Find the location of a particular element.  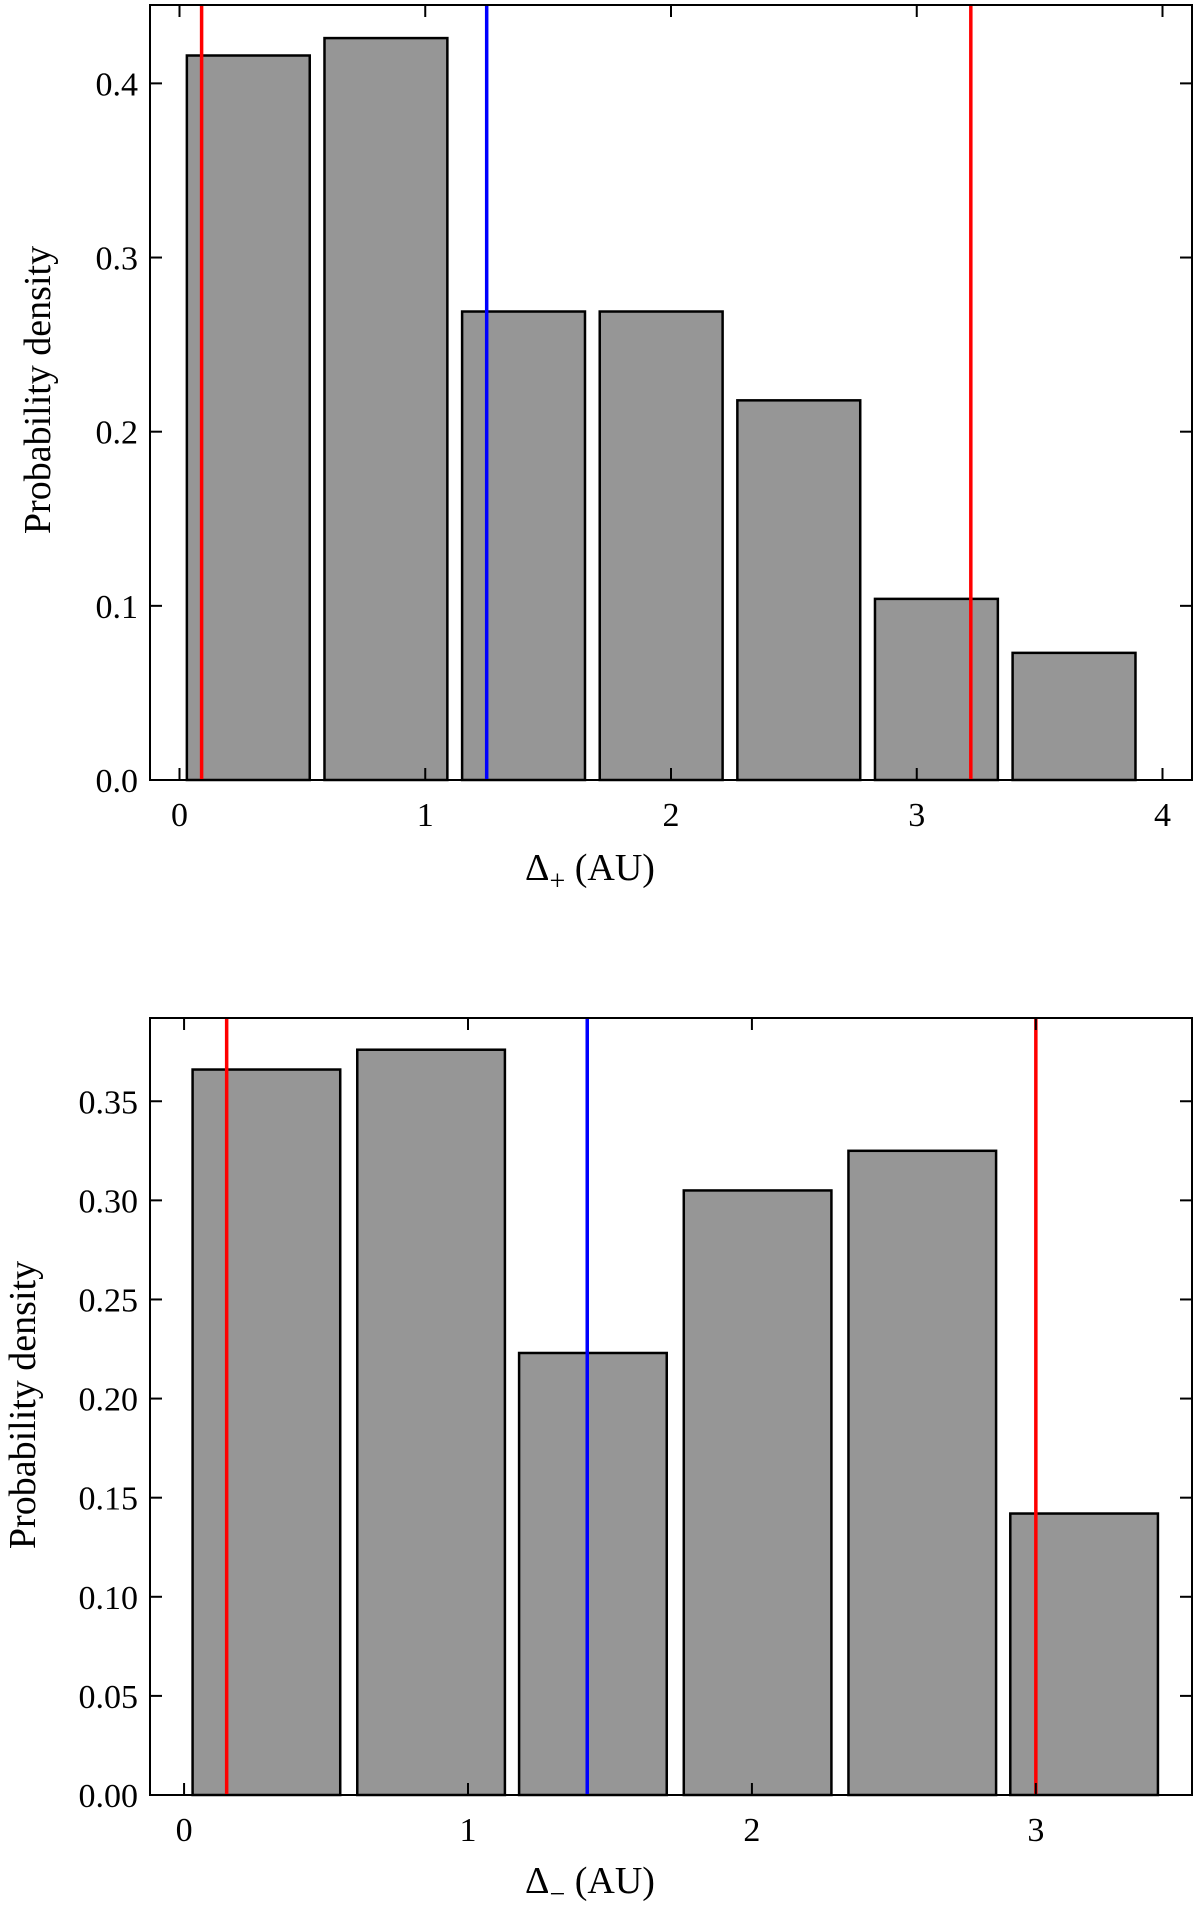

y-tick-label: 0.00 is located at coordinates (109, 1796).